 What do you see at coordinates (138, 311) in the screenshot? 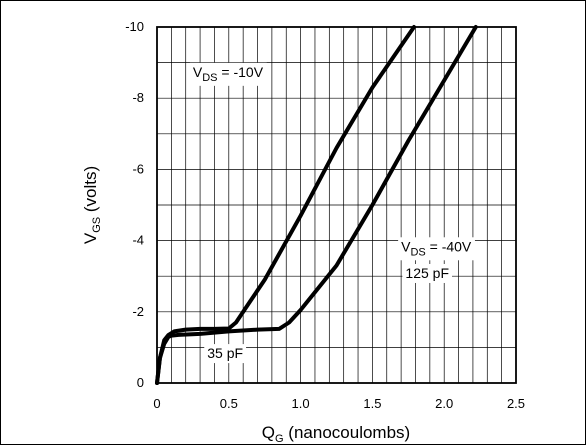
I see `y-tick-label: -2` at bounding box center [138, 311].